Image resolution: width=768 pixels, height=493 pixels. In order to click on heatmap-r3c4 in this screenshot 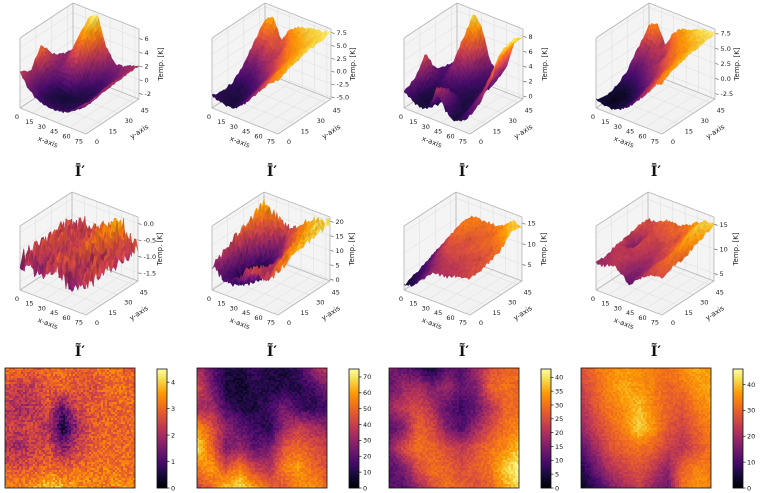, I will do `click(672, 429)`.